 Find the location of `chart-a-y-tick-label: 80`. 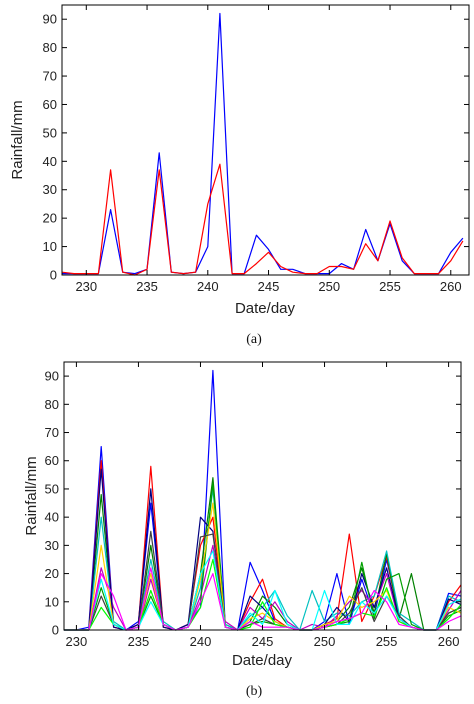

chart-a-y-tick-label: 80 is located at coordinates (50, 47).